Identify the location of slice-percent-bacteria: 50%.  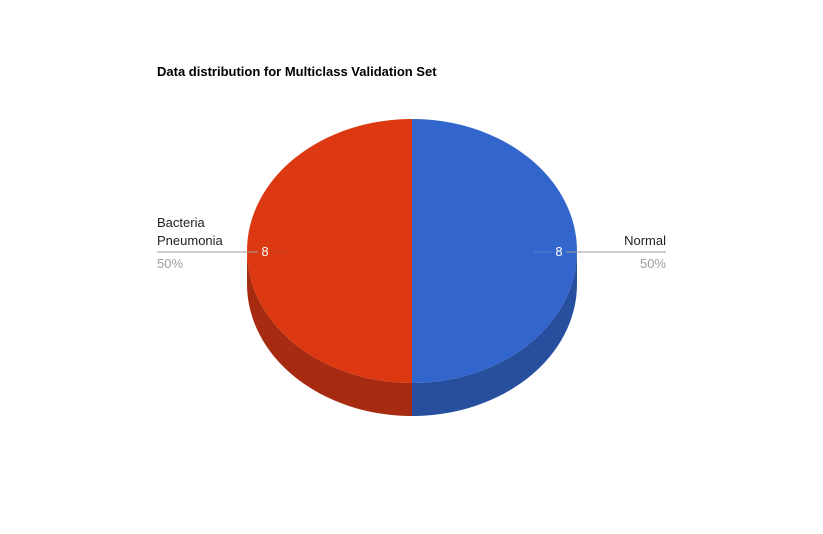
(170, 263).